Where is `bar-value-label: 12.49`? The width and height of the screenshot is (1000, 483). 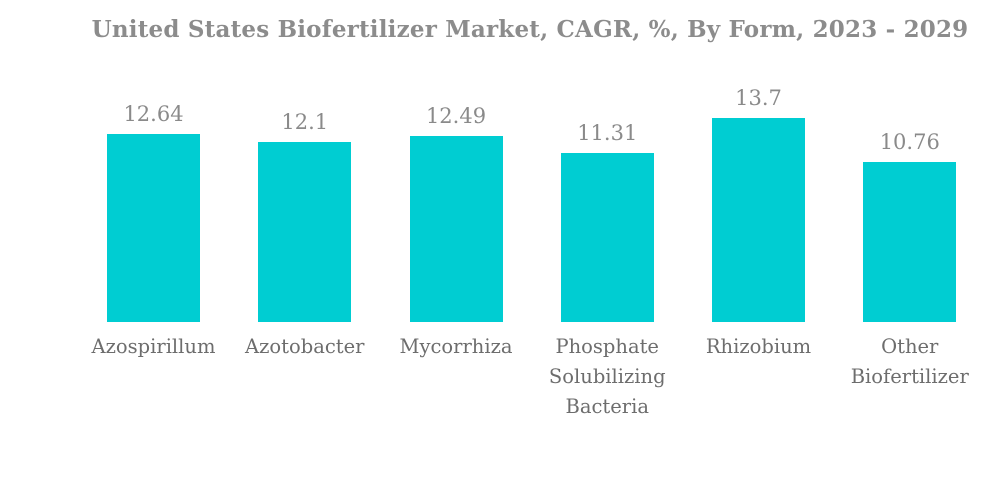 bar-value-label: 12.49 is located at coordinates (456, 116).